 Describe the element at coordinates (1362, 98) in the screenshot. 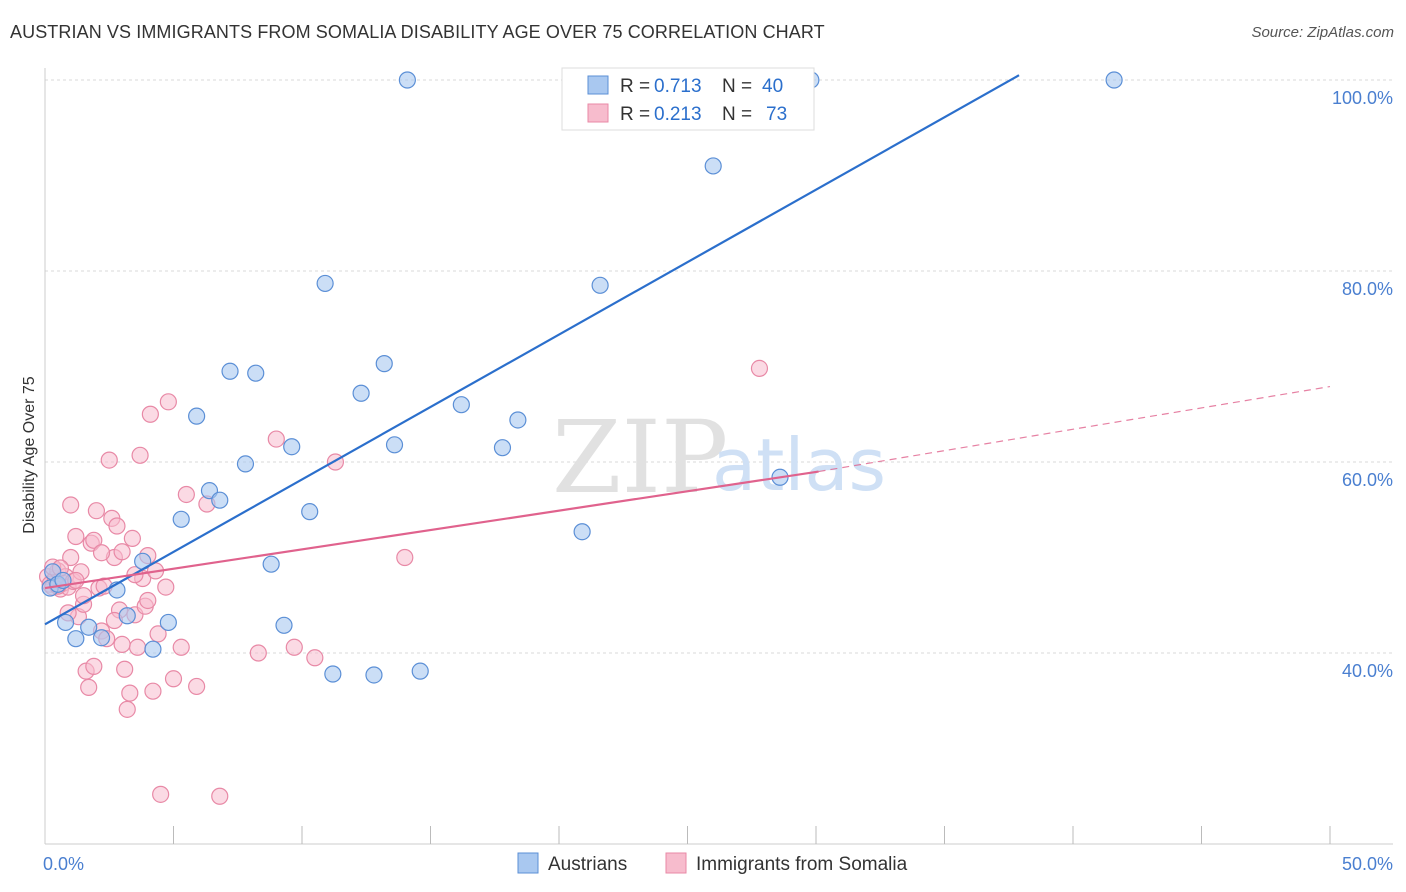

I see `y-tick-label: 100.0%` at that location.